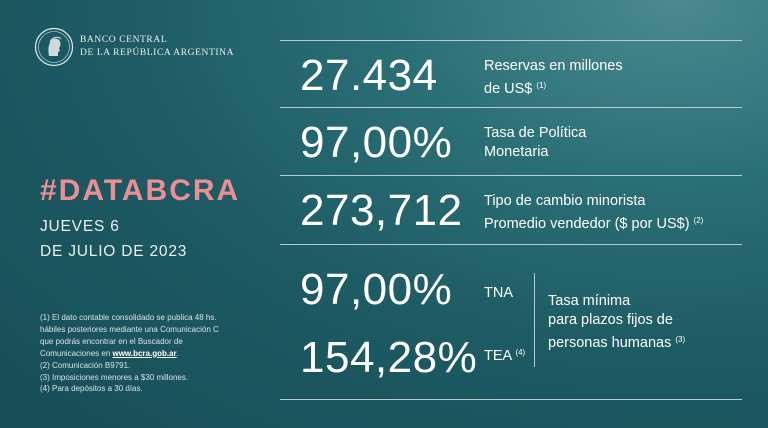 The height and width of the screenshot is (428, 768). What do you see at coordinates (553, 87) in the screenshot?
I see `reservas-label-line2: de US$ (1)` at bounding box center [553, 87].